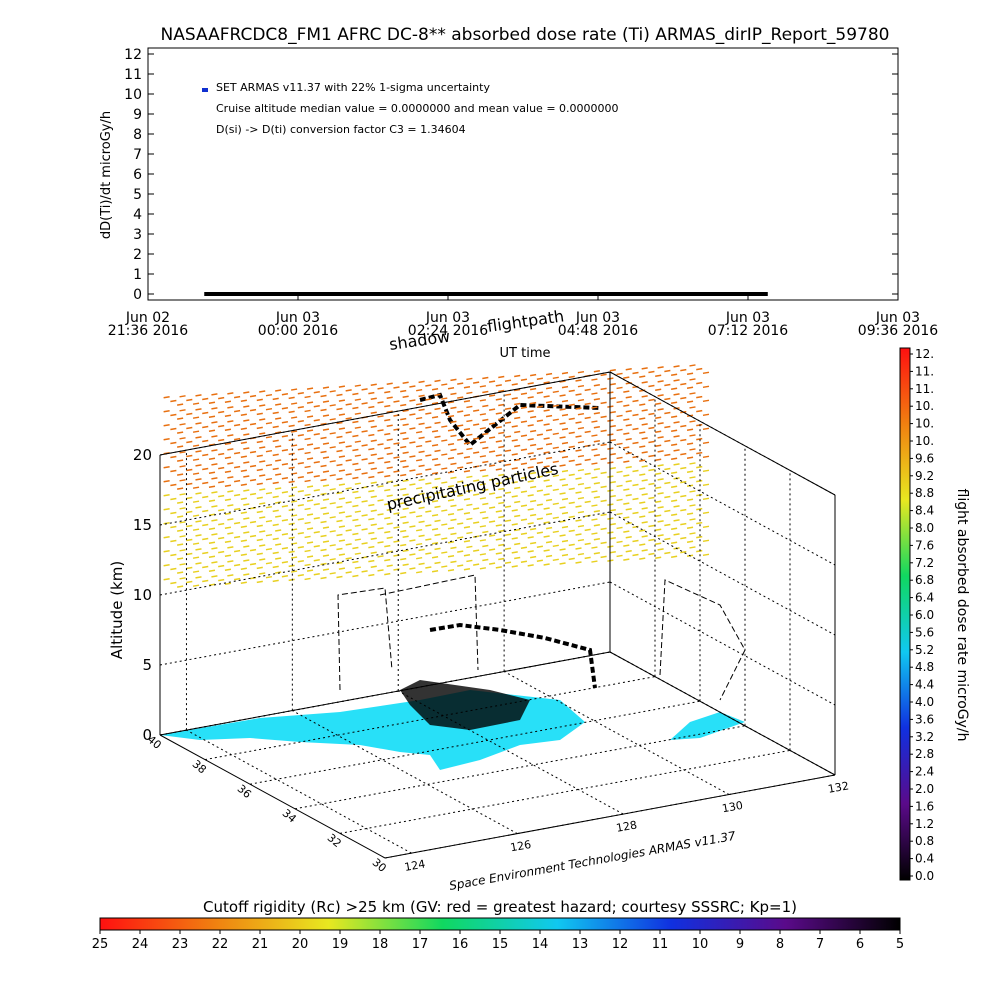 Image resolution: width=1000 pixels, height=1005 pixels. What do you see at coordinates (340, 944) in the screenshot?
I see `colorbar-tick-label: 19` at bounding box center [340, 944].